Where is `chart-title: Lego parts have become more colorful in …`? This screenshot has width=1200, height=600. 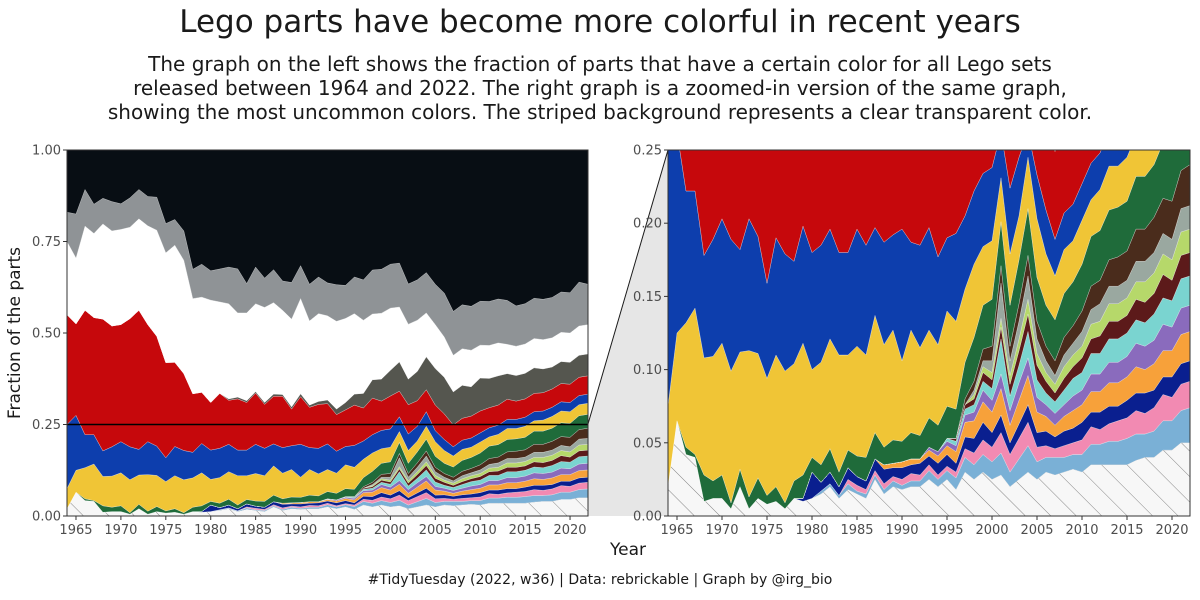
chart-title: Lego parts have become more colorful in … is located at coordinates (600, 22).